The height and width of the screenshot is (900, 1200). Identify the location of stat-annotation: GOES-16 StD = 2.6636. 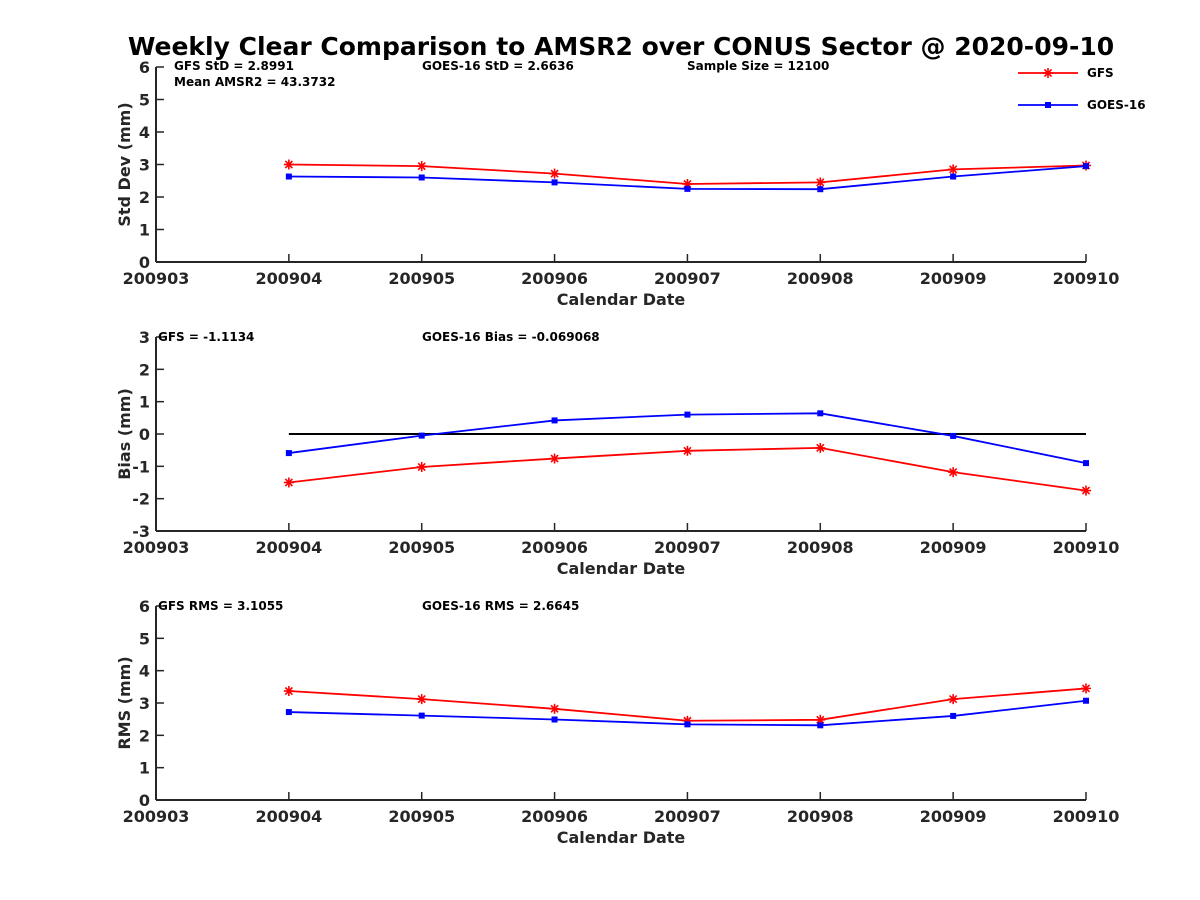
(498, 66).